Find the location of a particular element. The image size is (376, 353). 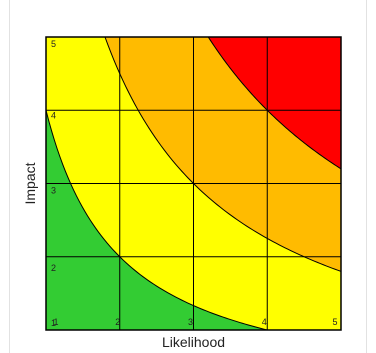

x-tick-labels: 1 2 3 4 5 is located at coordinates (195, 322).